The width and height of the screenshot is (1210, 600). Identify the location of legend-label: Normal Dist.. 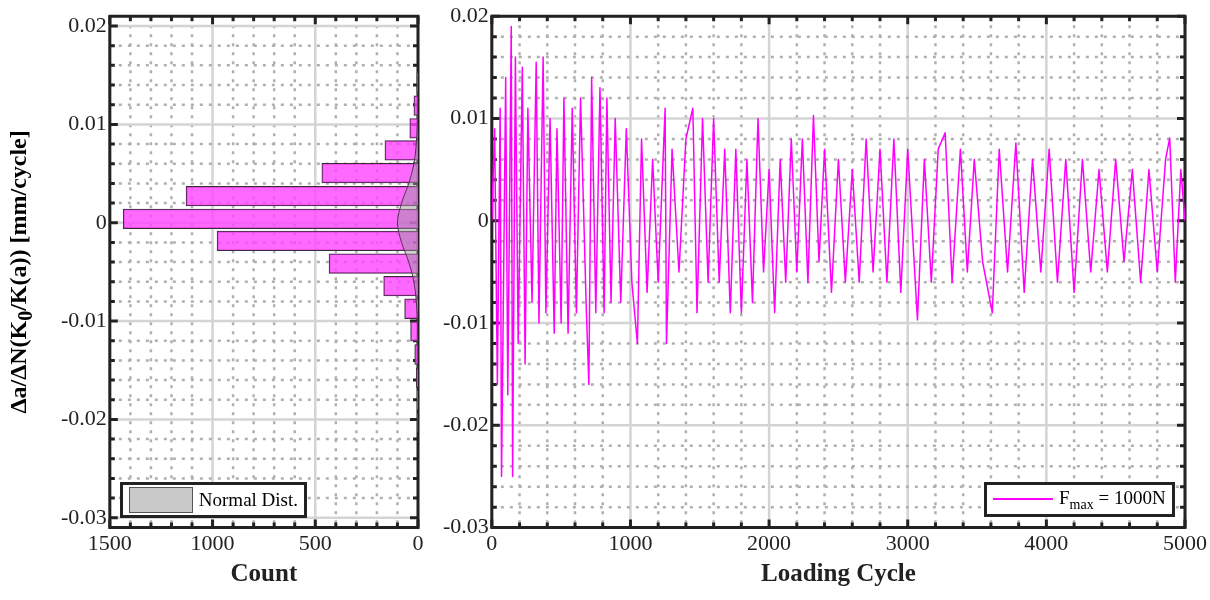
(248, 499).